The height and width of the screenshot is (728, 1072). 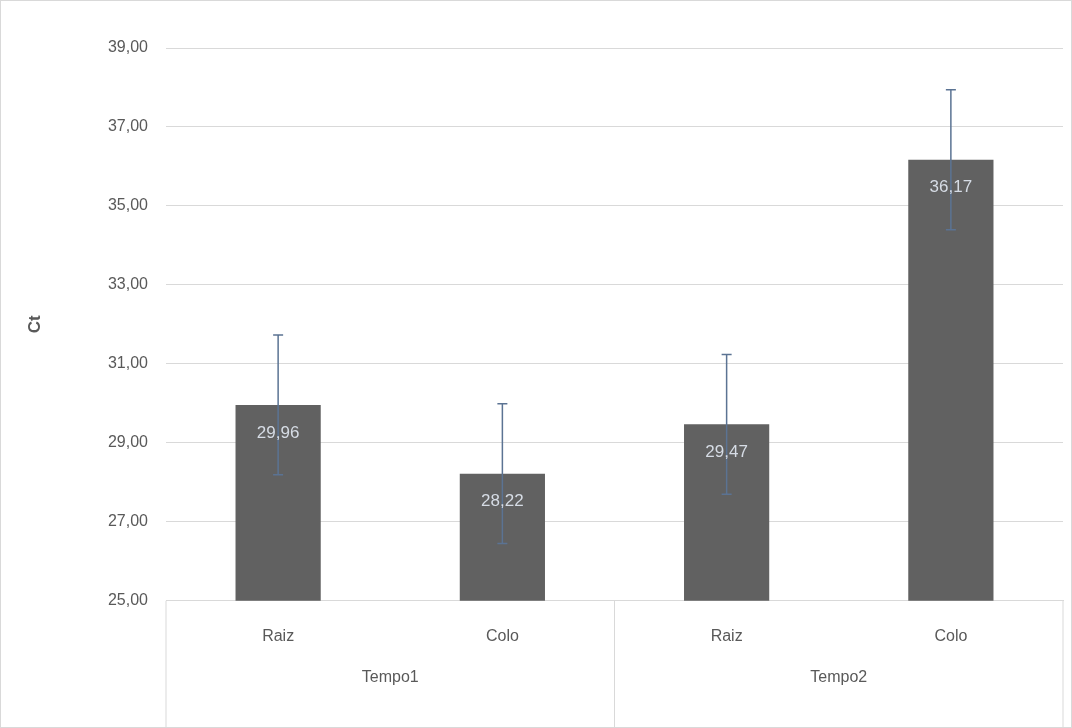 What do you see at coordinates (128, 205) in the screenshot?
I see `y-tick-label: 35,00` at bounding box center [128, 205].